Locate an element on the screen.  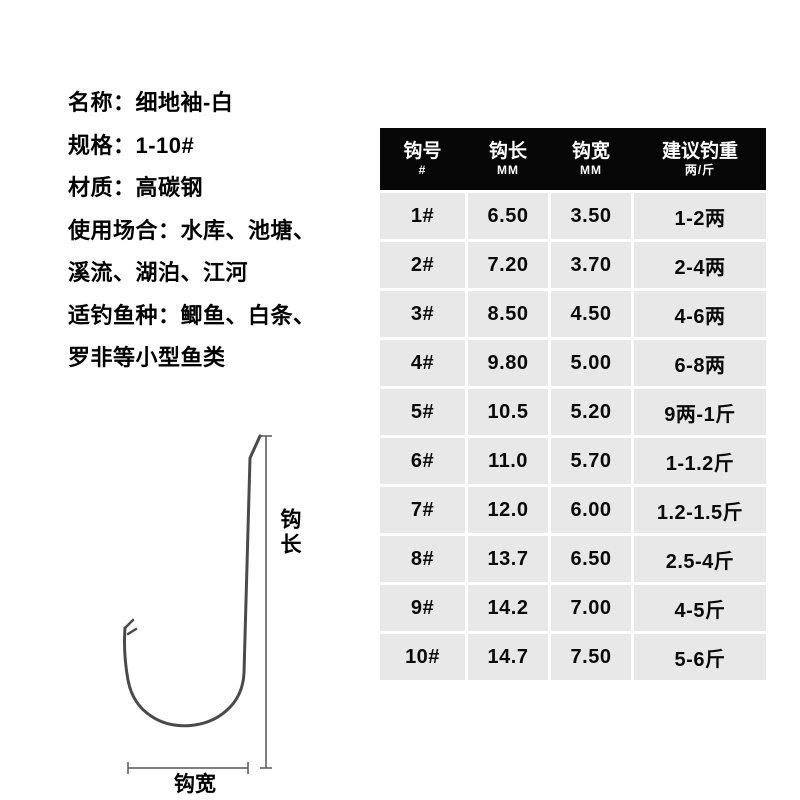
table-cell: 6.00 is located at coordinates (591, 510).